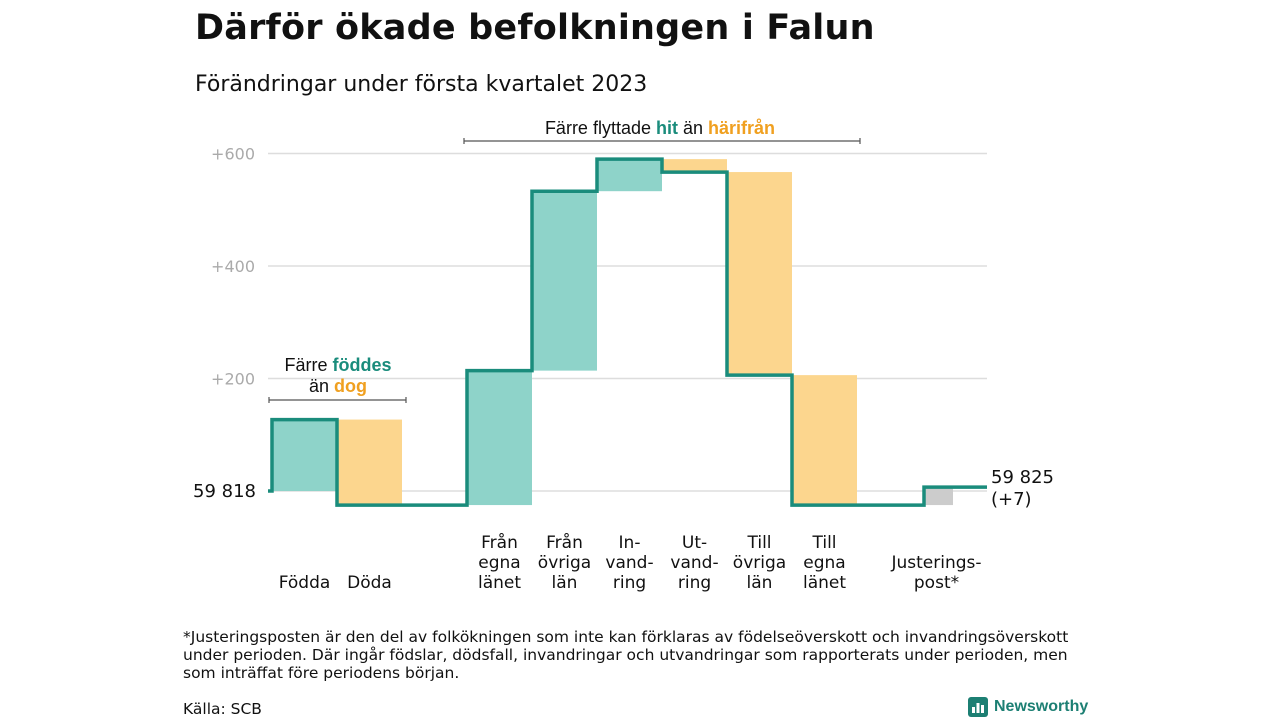  Describe the element at coordinates (308, 365) in the screenshot. I see `annotation-part: Färre` at that location.